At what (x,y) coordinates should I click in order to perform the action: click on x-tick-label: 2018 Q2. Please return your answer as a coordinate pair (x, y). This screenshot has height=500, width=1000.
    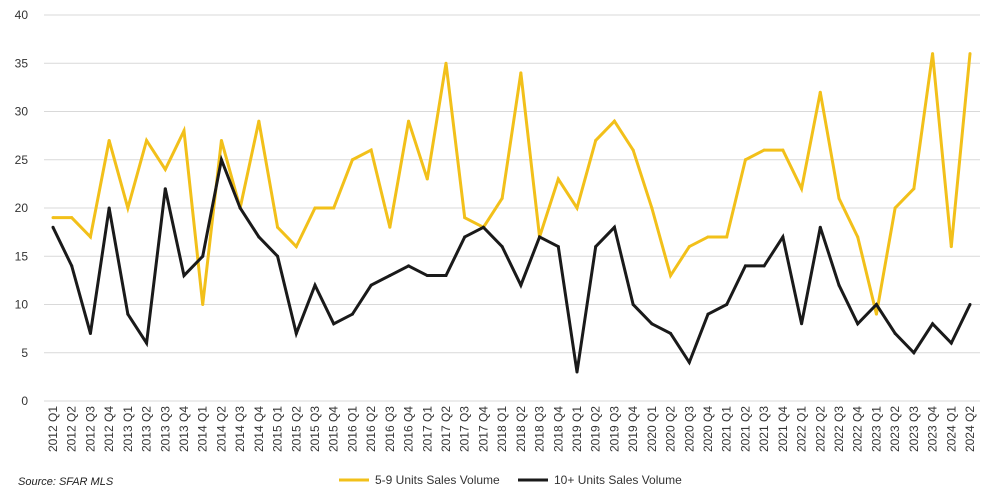
    Looking at the image, I should click on (521, 429).